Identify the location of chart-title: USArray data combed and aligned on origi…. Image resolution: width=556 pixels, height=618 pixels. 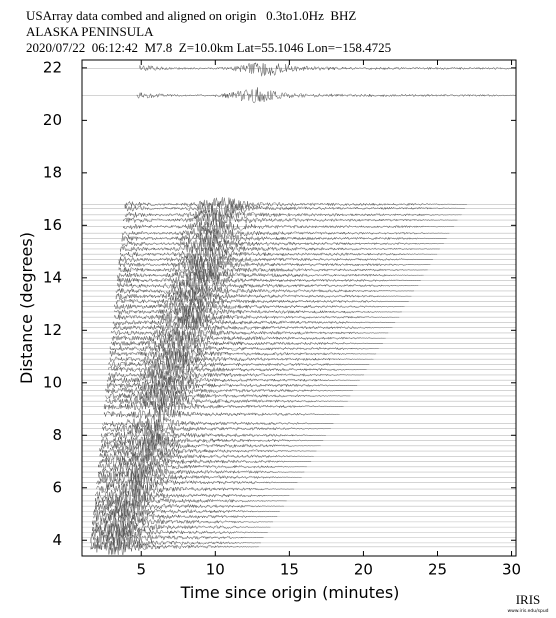
(191, 15).